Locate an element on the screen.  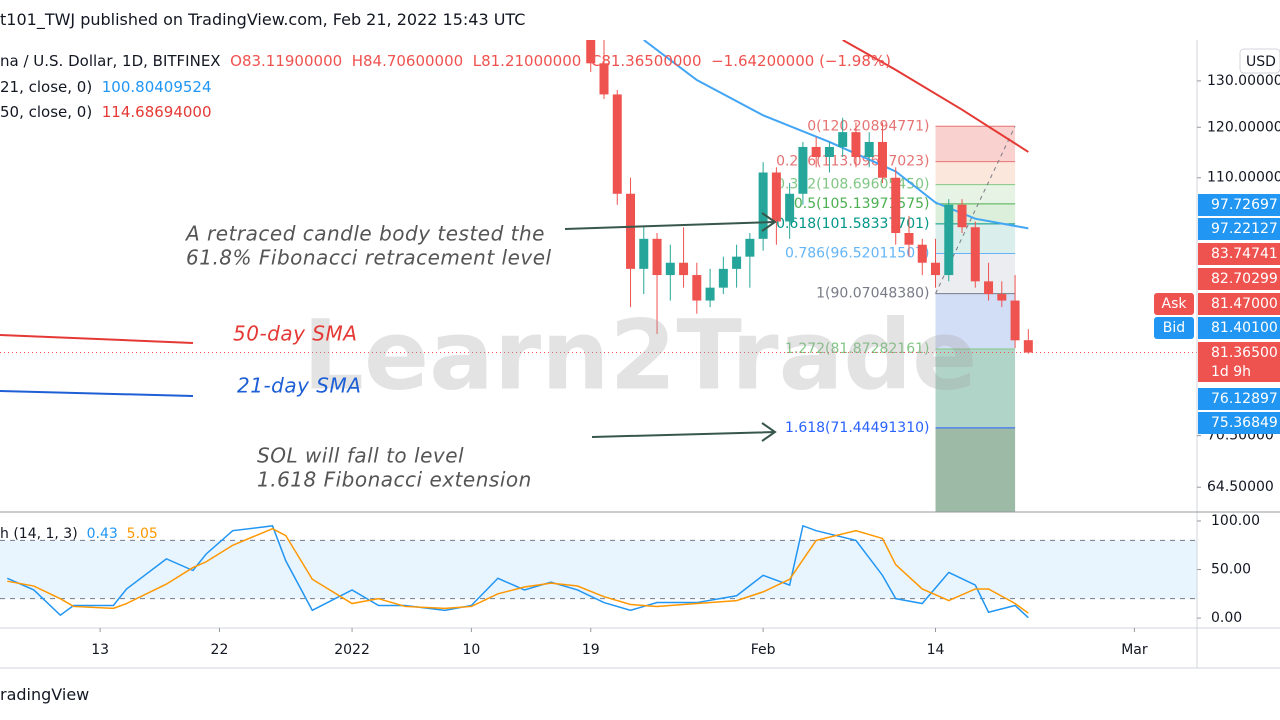
annotation: SOL will fall to level is located at coordinates (360, 456).